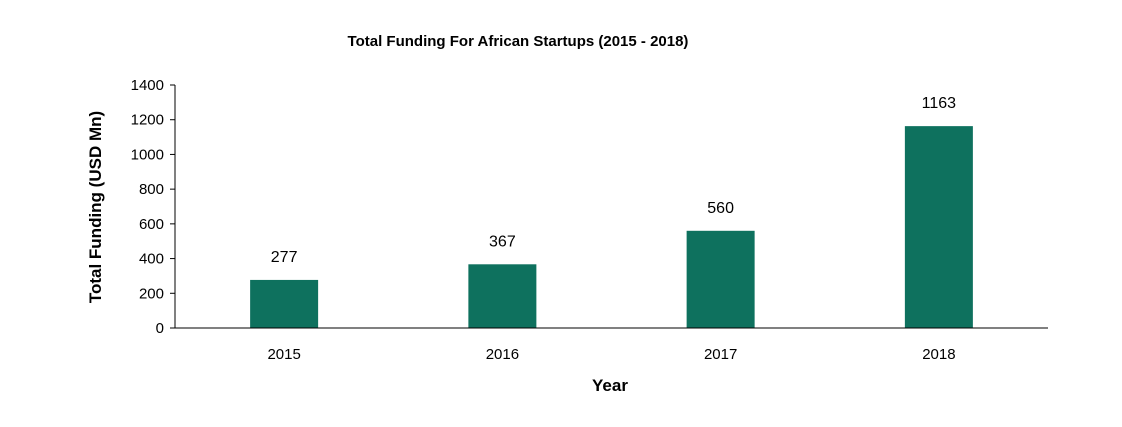 Image resolution: width=1122 pixels, height=427 pixels. I want to click on data-label: 1163, so click(939, 103).